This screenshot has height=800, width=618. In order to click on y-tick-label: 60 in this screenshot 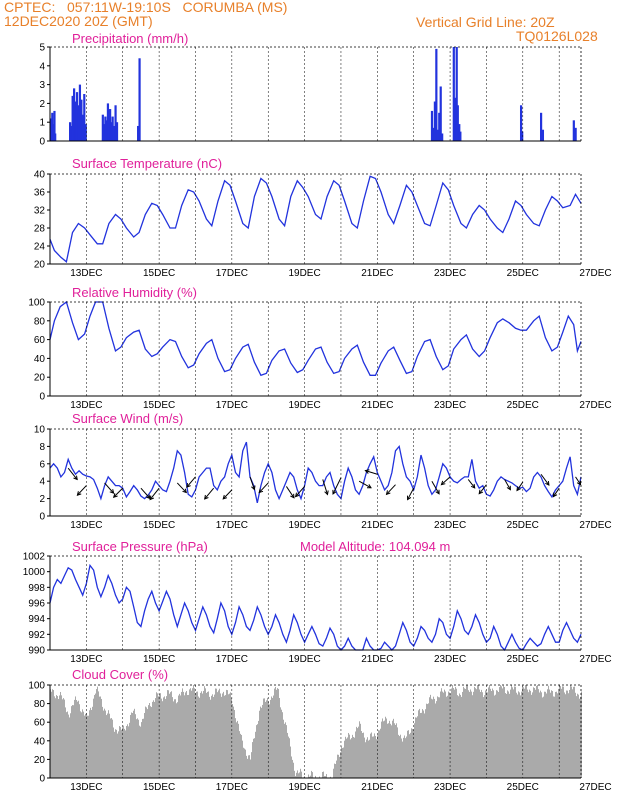, I will do `click(40, 340)`.